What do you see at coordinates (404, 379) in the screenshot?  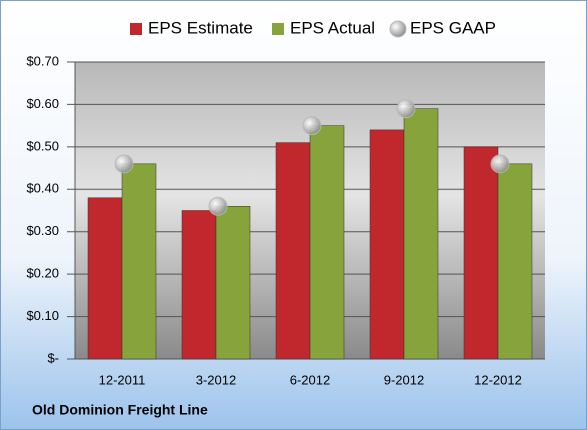 I see `x-tick-label: 9-2012` at bounding box center [404, 379].